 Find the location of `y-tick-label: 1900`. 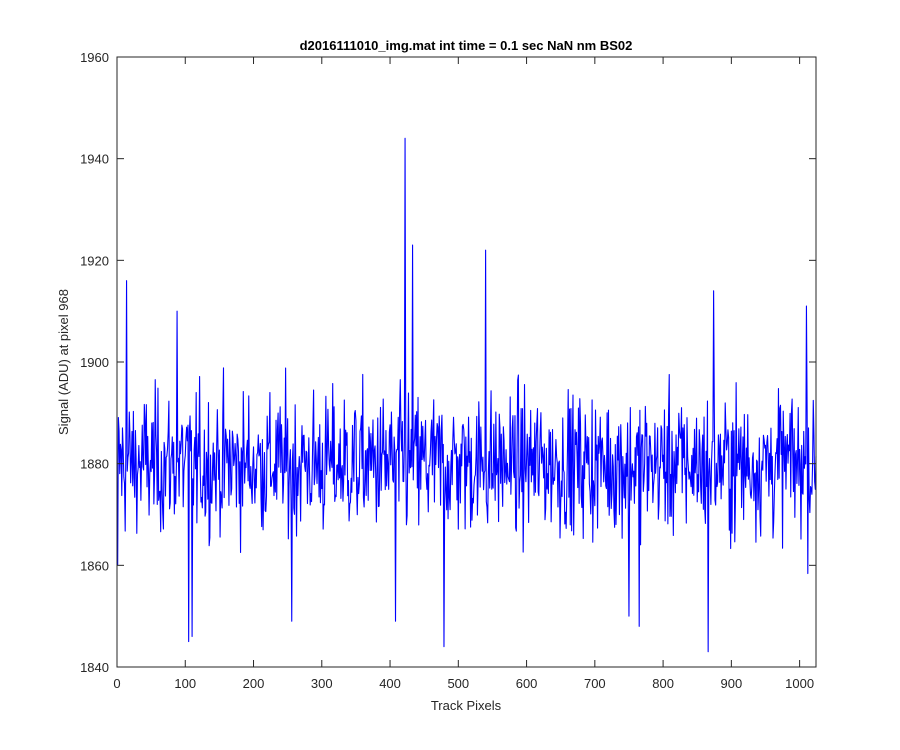

y-tick-label: 1900 is located at coordinates (94, 362).